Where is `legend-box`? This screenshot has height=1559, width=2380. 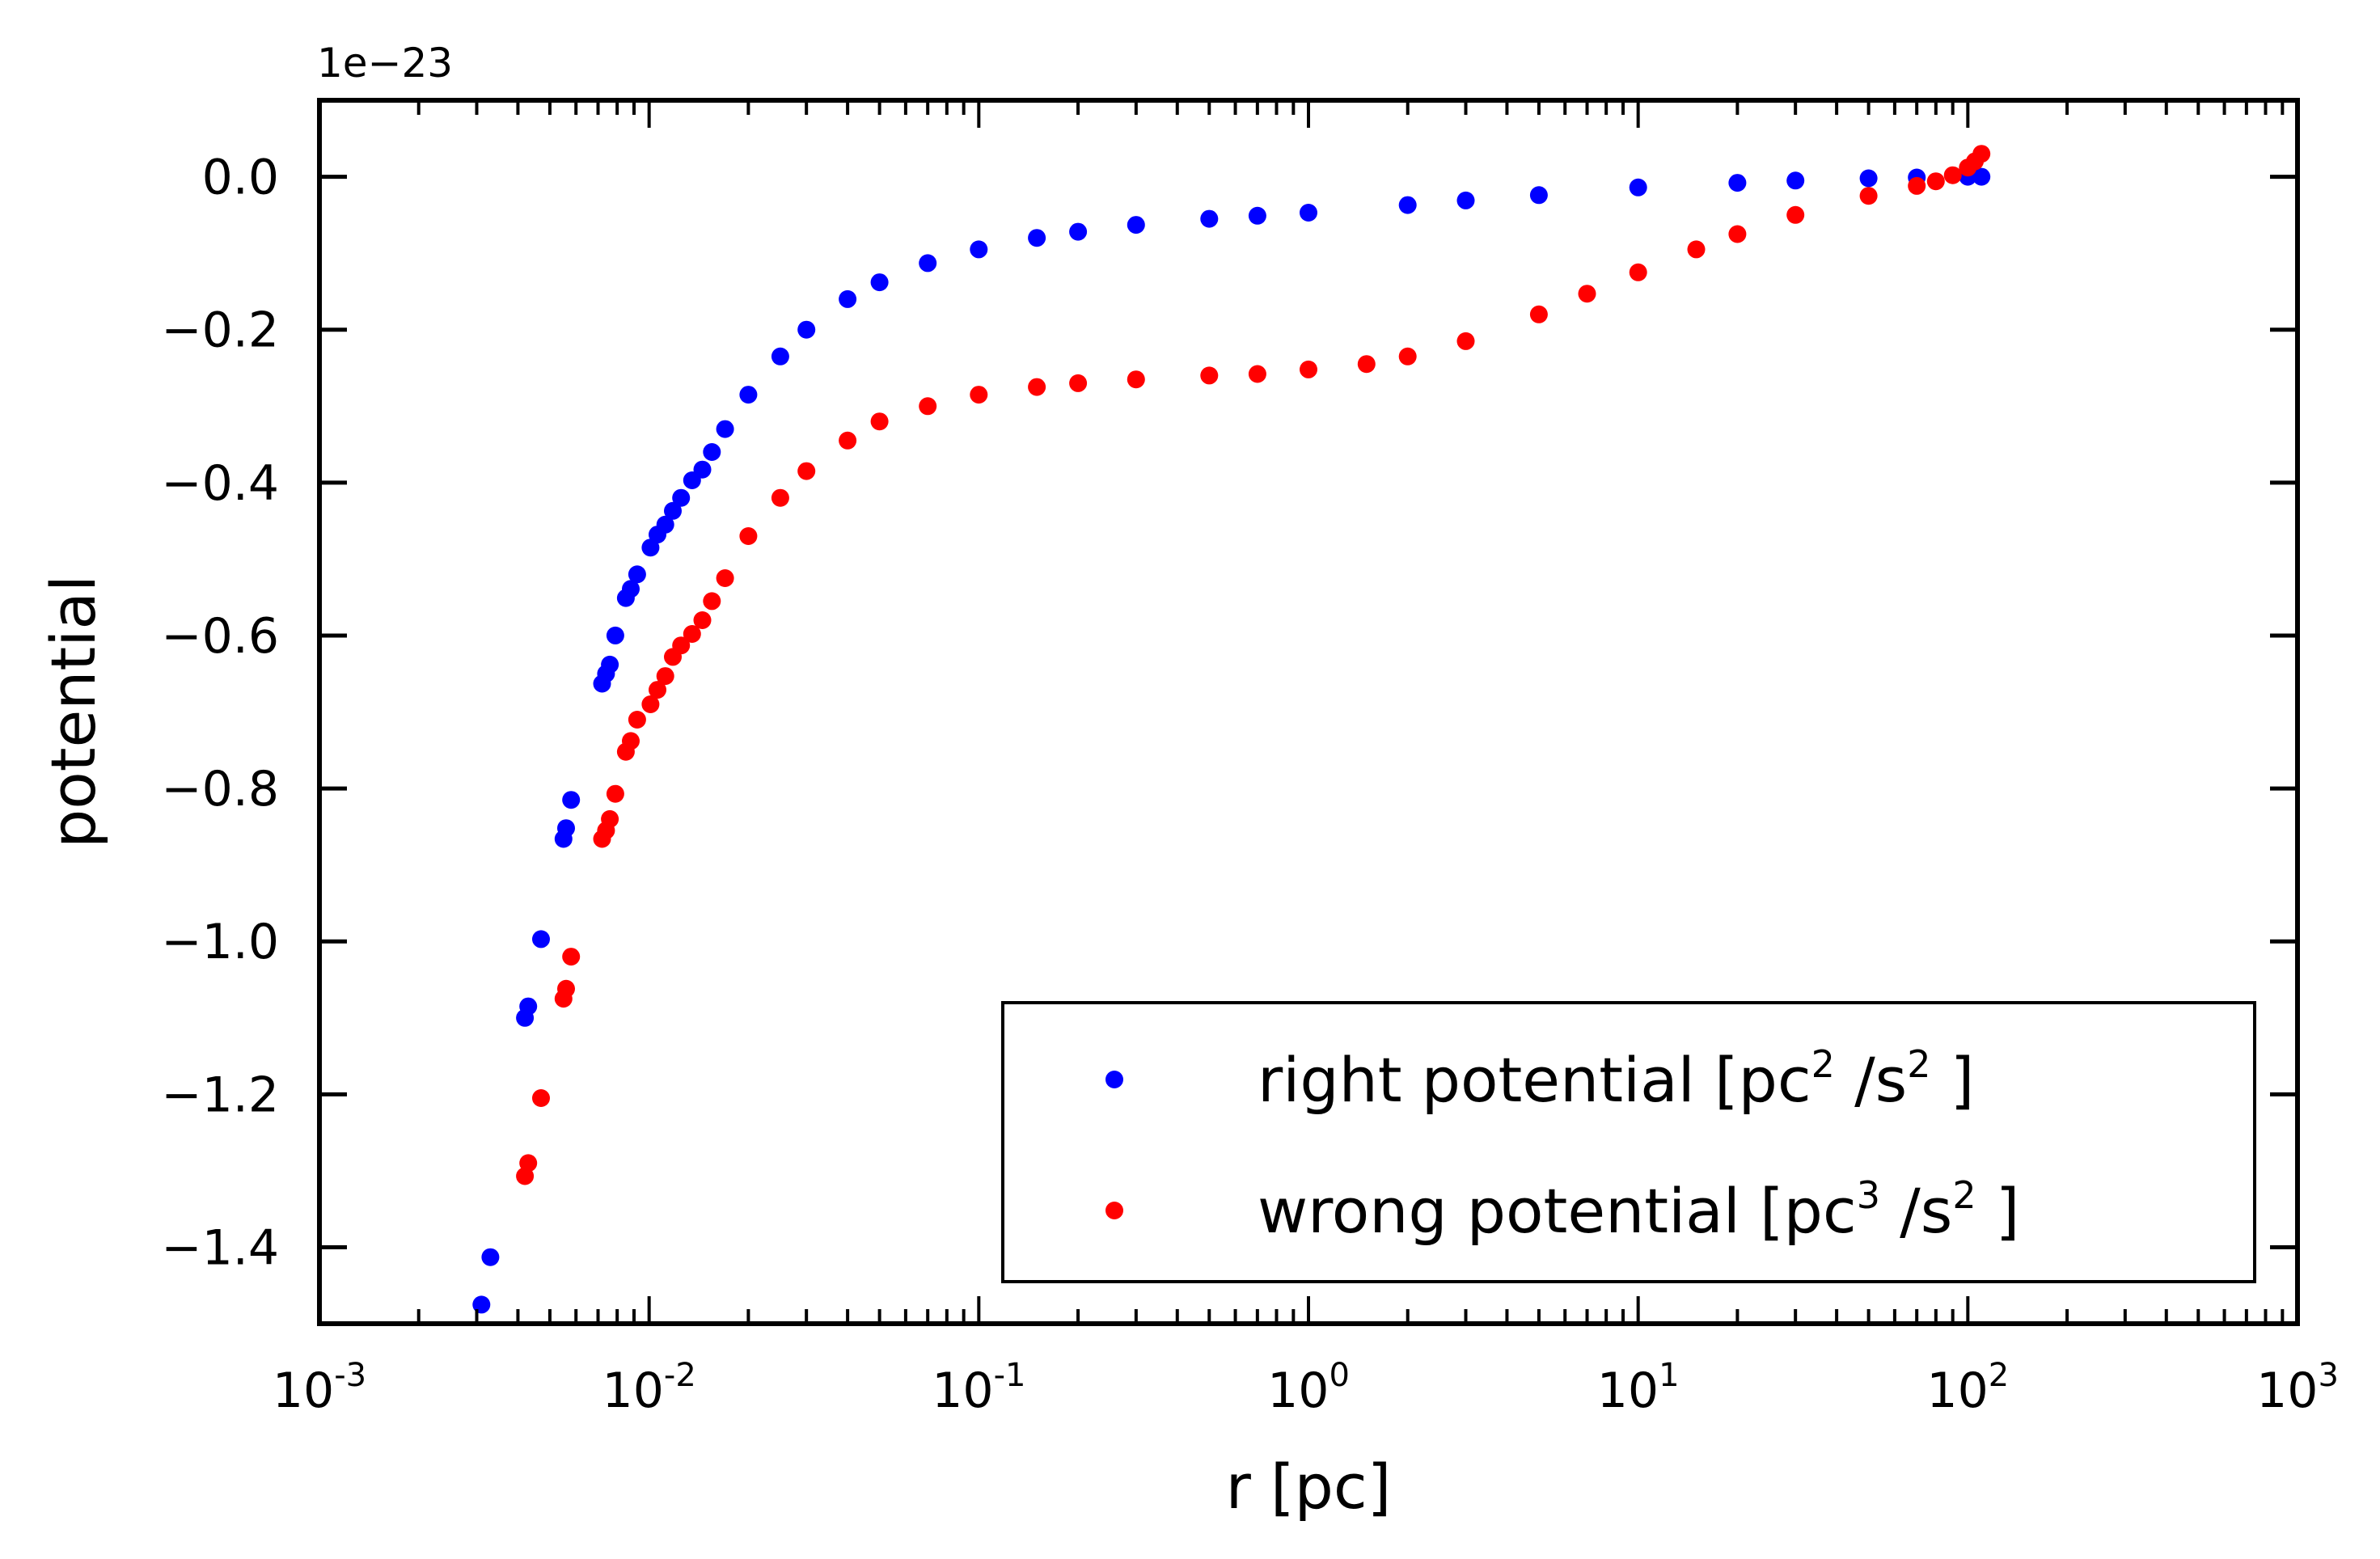 legend-box is located at coordinates (1628, 1142).